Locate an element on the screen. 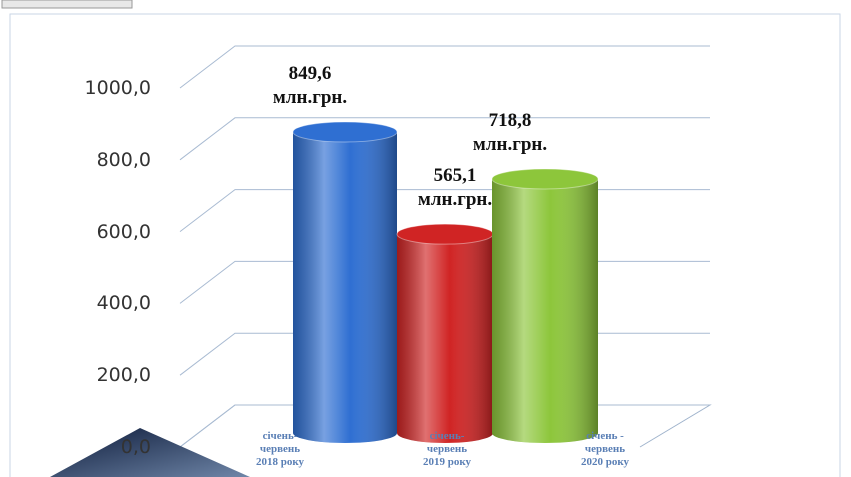 This screenshot has width=851, height=477. value-label: 849,6 млн.грн. is located at coordinates (310, 85).